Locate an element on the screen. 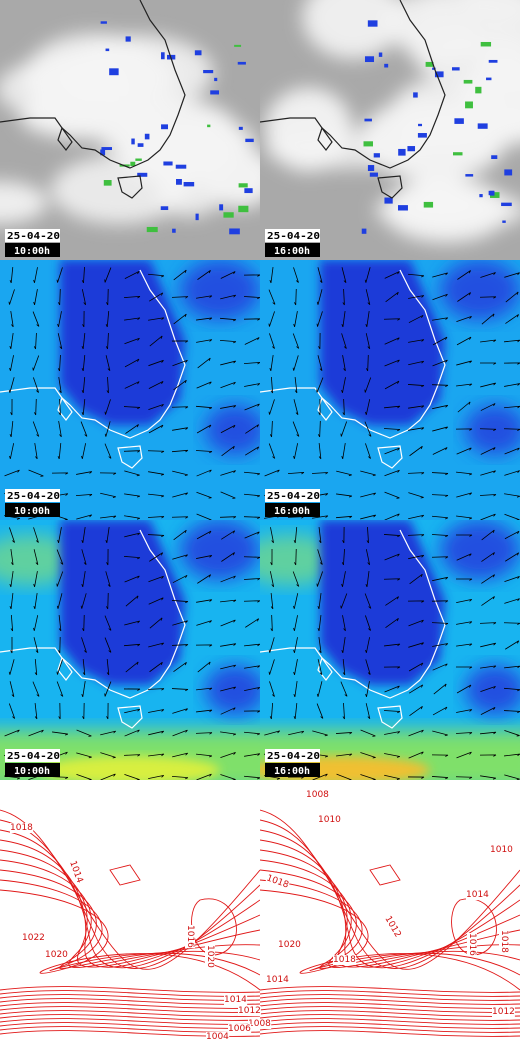 Image resolution: width=520 pixels, height=1040 pixels. time-label: 16:00h is located at coordinates (292, 511).